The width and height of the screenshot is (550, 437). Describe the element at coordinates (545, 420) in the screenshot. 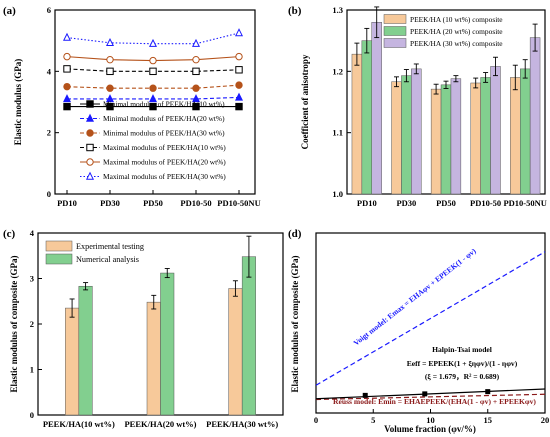

I see `panel-d-xtick-label: 20` at that location.